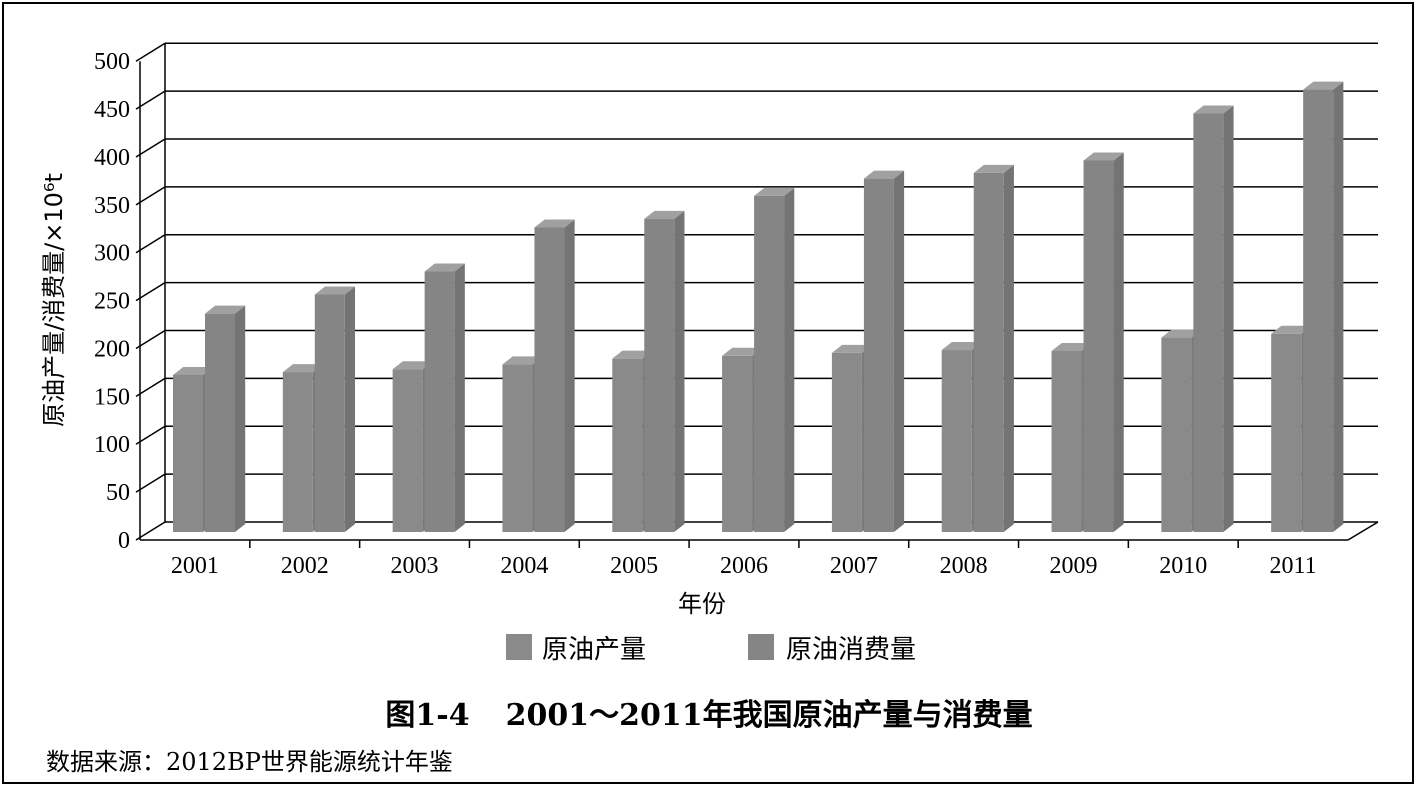 Image resolution: width=1418 pixels, height=788 pixels. What do you see at coordinates (112, 445) in the screenshot?
I see `y-tick-label: 100` at bounding box center [112, 445].